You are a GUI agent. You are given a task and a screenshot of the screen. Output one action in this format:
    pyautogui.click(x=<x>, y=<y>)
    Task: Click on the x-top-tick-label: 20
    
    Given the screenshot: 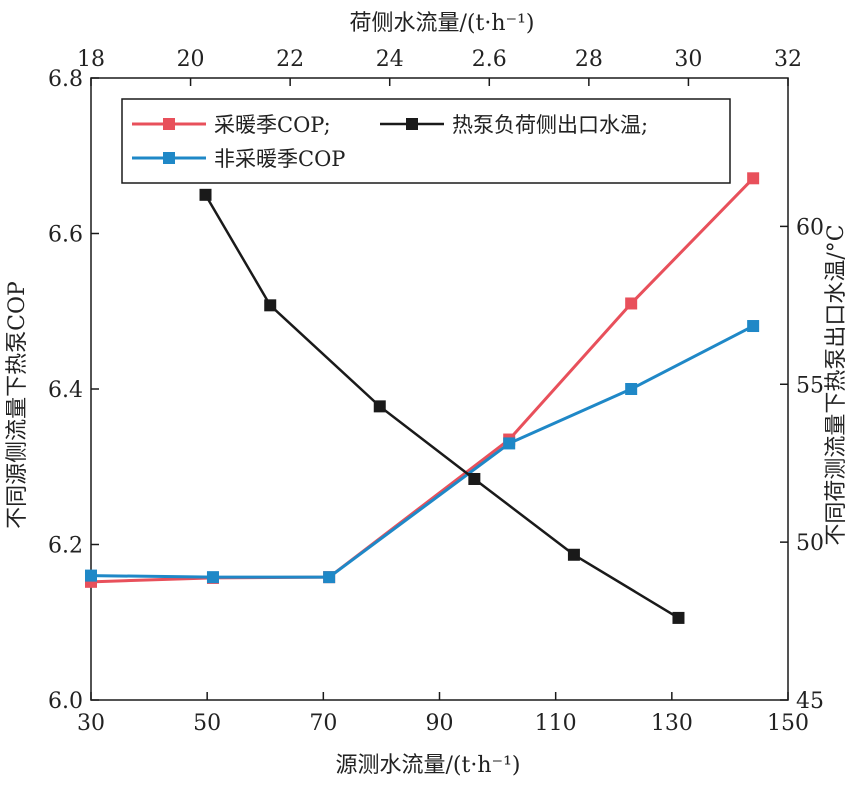 What is the action you would take?
    pyautogui.click(x=191, y=59)
    